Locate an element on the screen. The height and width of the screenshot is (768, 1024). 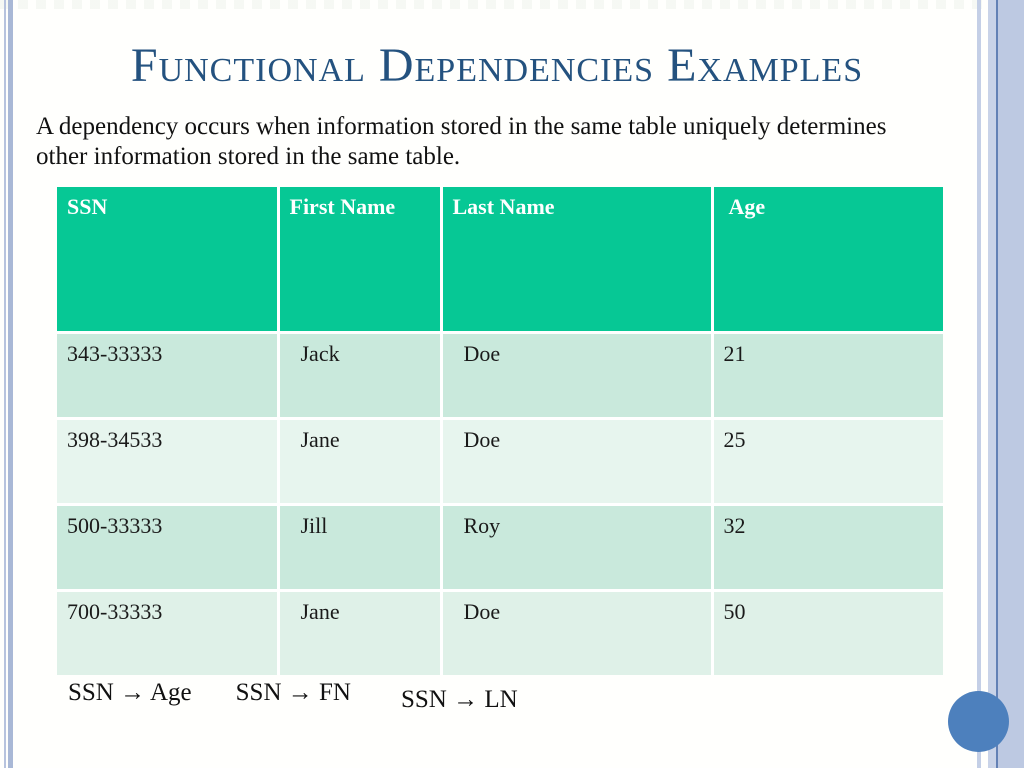
table-cell-age: 32 is located at coordinates (826, 547).